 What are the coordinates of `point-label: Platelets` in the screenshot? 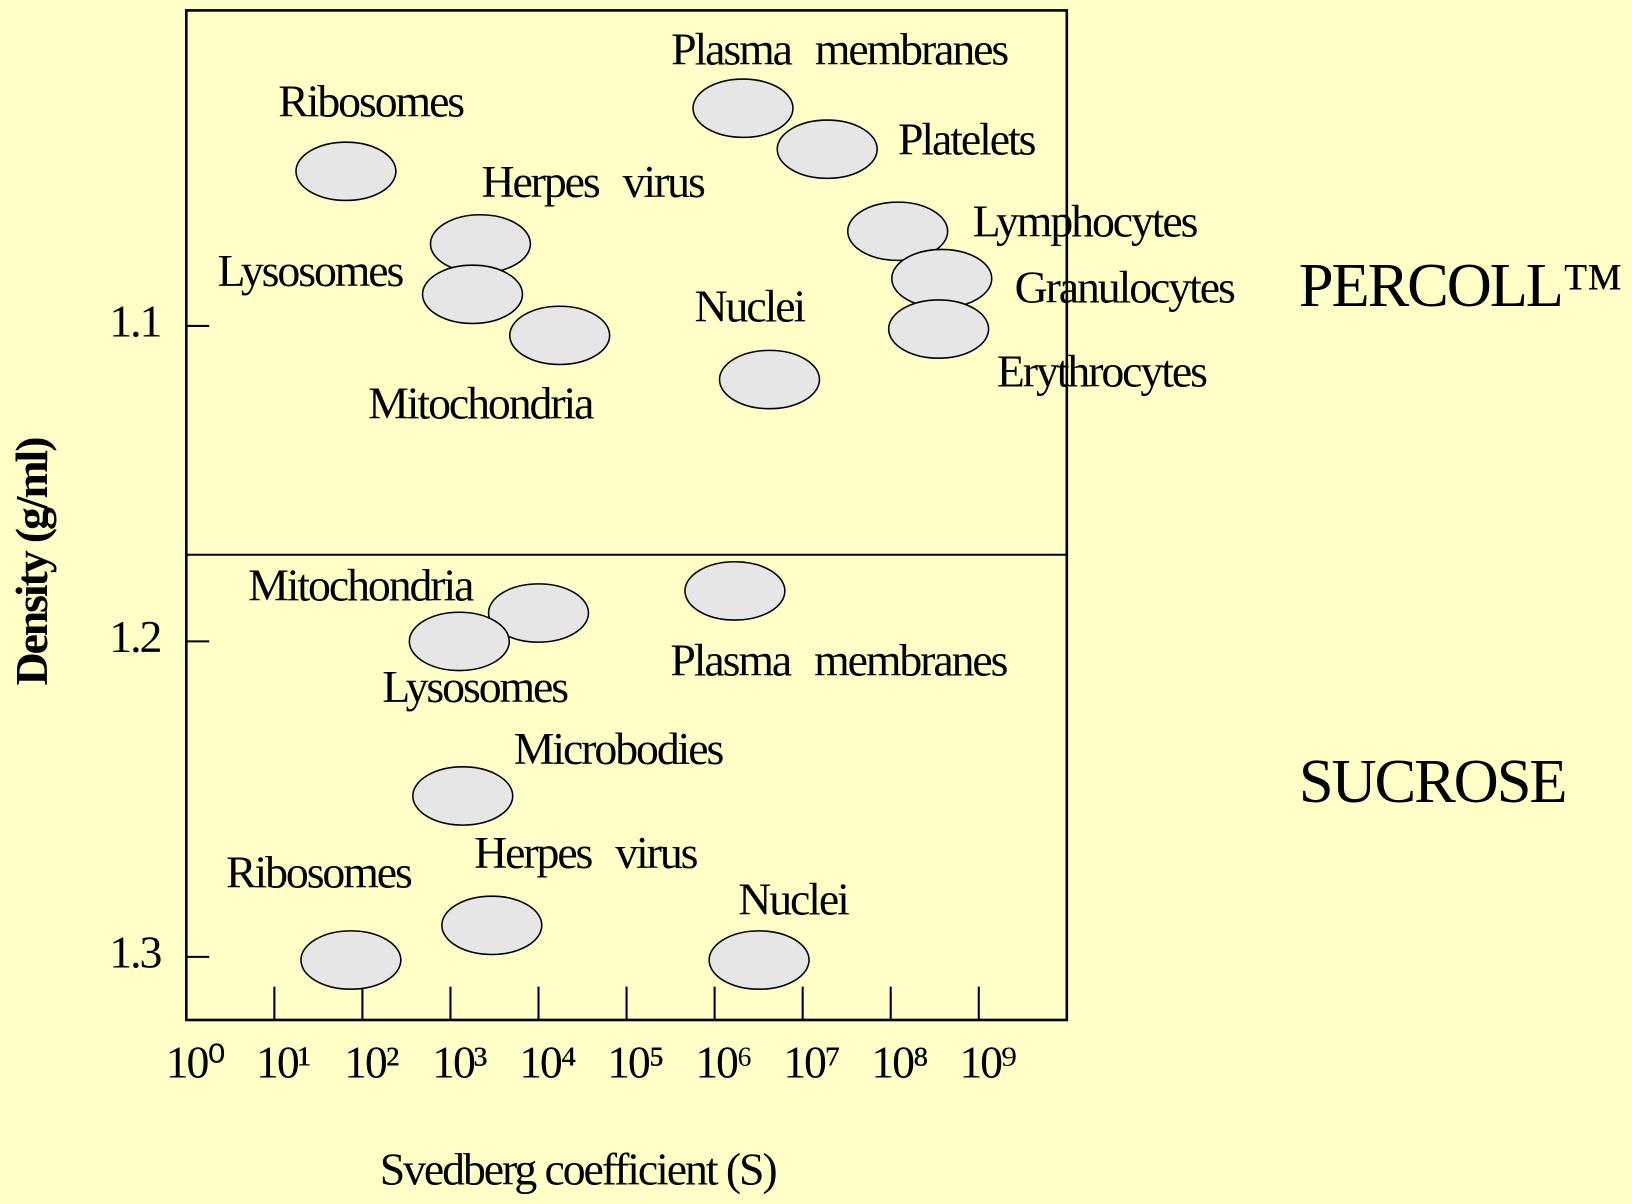 It's located at (967, 139).